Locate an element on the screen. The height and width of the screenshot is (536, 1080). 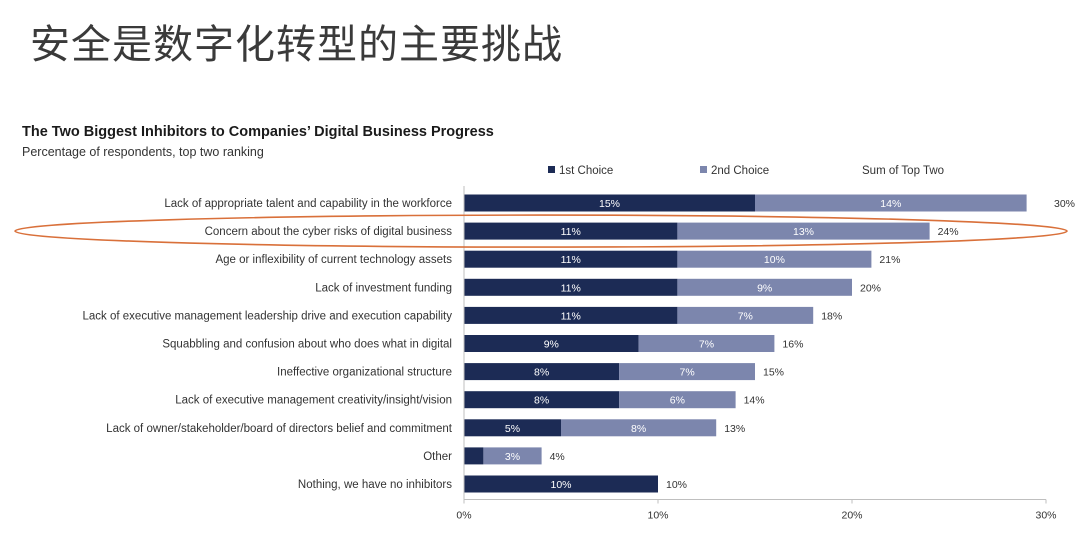
bar-value-label-2nd: 10% is located at coordinates (774, 260).